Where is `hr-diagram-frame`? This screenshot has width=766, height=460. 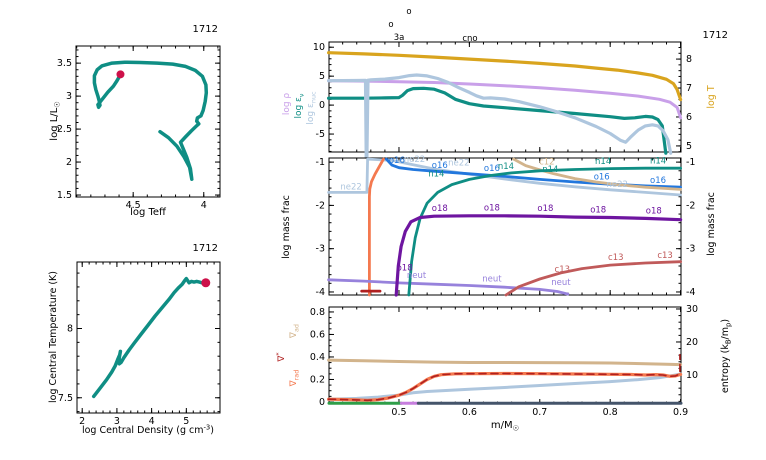 hr-diagram-frame is located at coordinates (148, 121).